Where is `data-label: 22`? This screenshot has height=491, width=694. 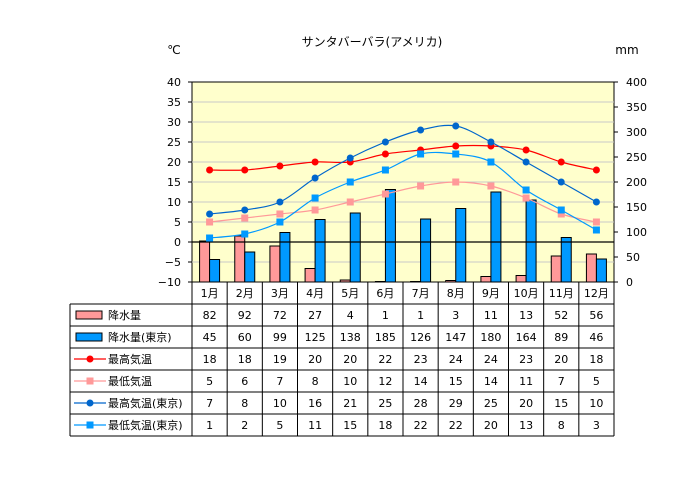 data-label: 22 is located at coordinates (385, 359).